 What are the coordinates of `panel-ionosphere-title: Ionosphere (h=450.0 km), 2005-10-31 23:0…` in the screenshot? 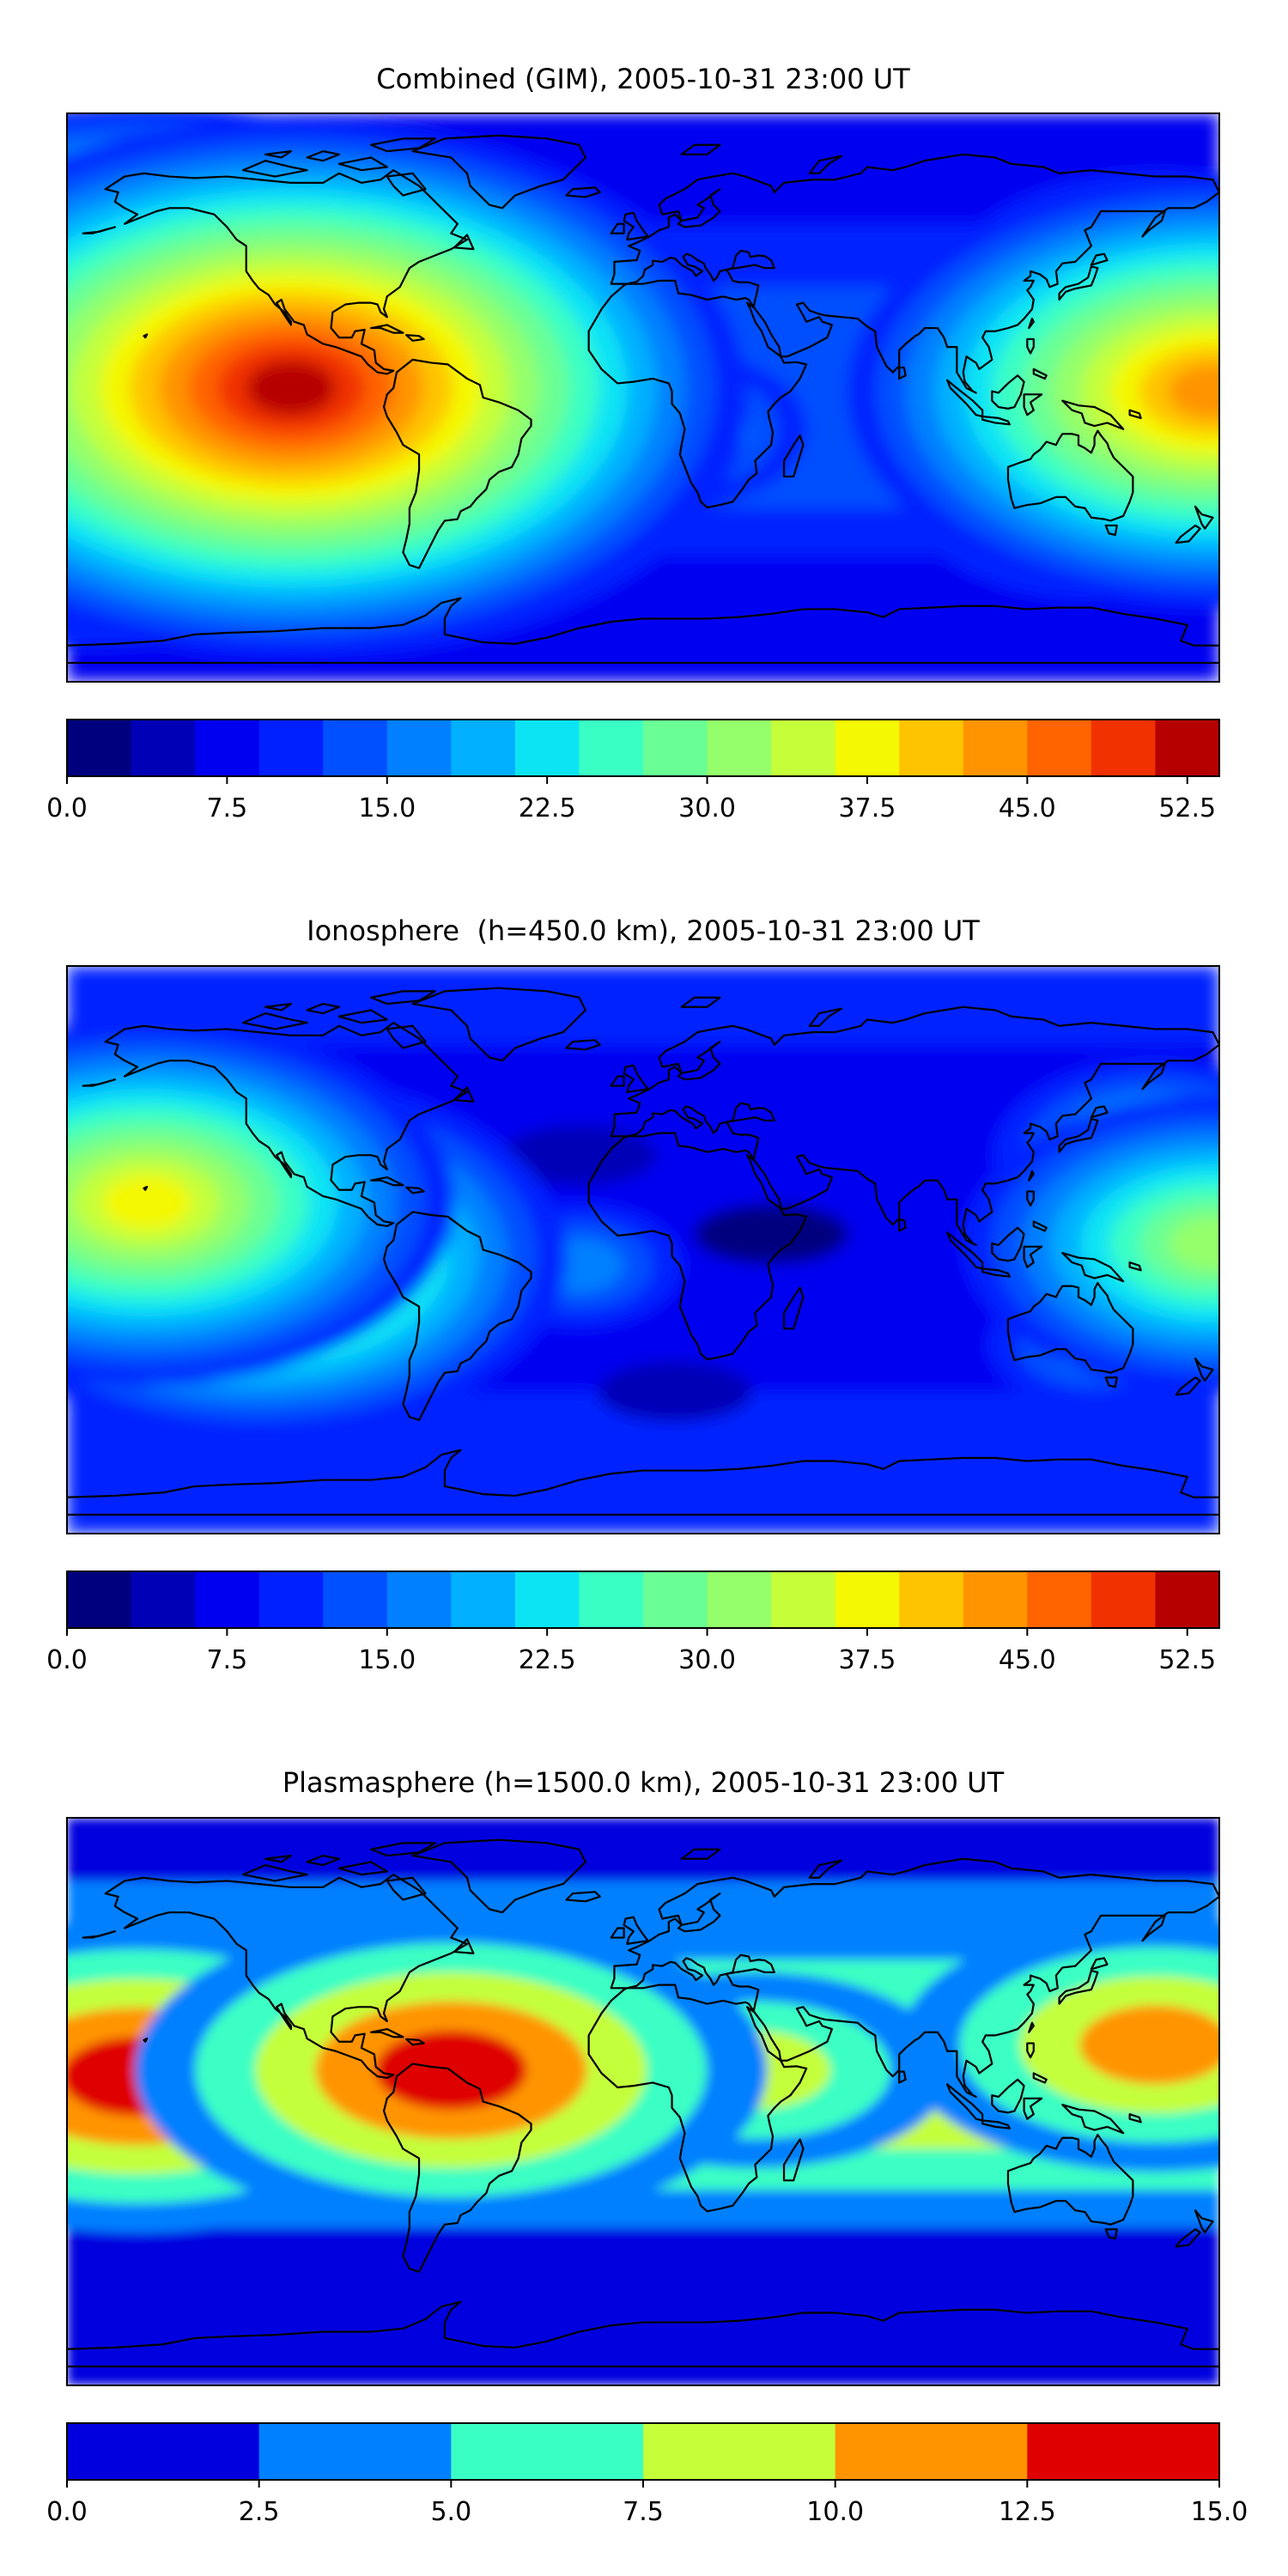 It's located at (643, 930).